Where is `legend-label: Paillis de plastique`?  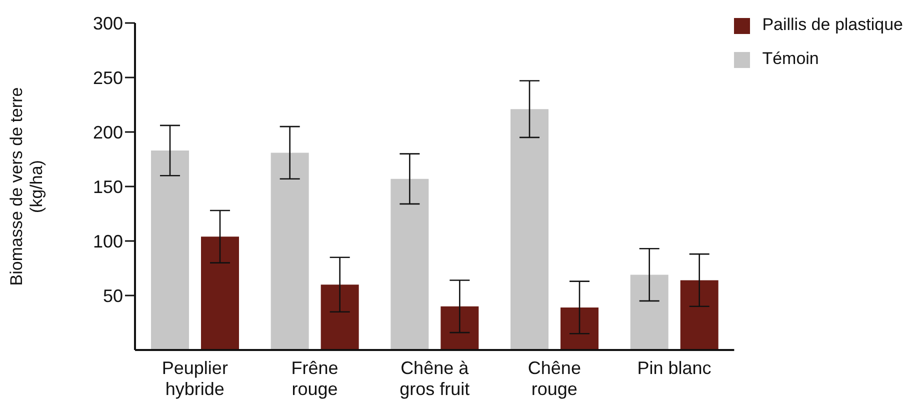
legend-label: Paillis de plastique is located at coordinates (832, 24).